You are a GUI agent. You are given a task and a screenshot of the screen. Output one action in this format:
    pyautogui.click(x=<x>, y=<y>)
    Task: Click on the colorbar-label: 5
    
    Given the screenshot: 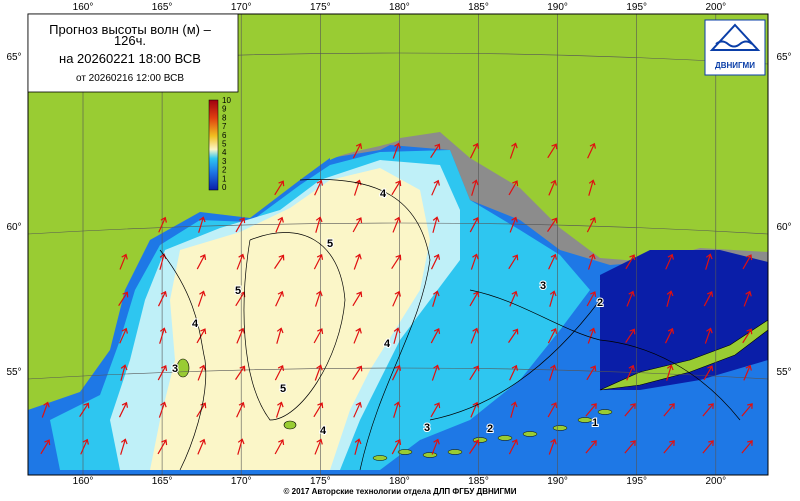 What is the action you would take?
    pyautogui.click(x=224, y=144)
    